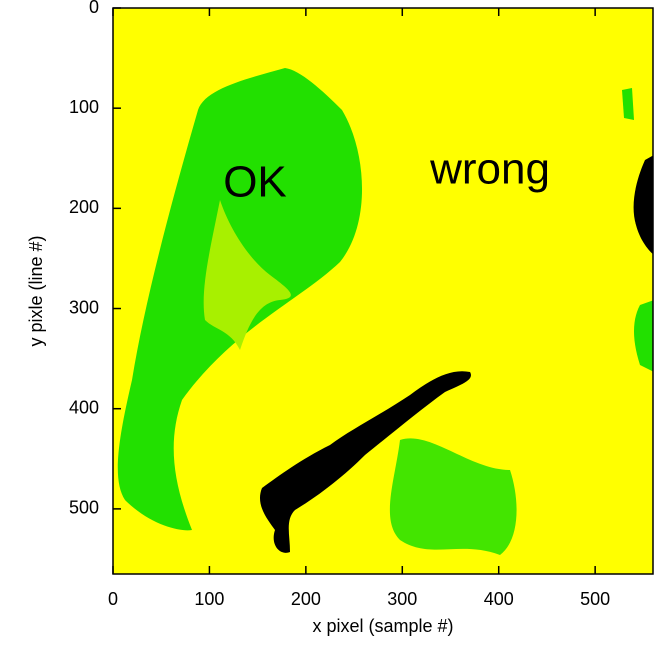 The width and height of the screenshot is (654, 647). I want to click on light-green-patch, so click(247, 275).